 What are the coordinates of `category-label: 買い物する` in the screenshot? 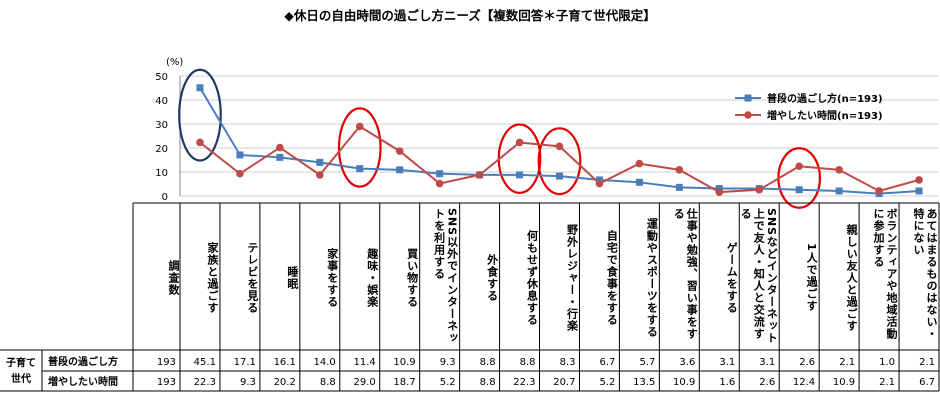 It's located at (412, 277).